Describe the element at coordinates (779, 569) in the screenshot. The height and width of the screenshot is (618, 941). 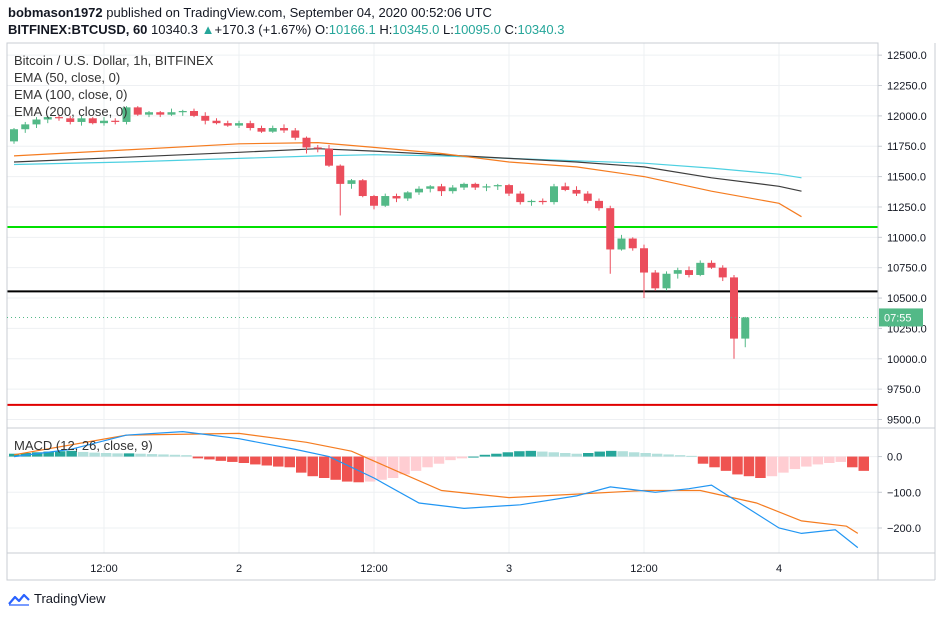
I see `time-tick-label: 4` at that location.